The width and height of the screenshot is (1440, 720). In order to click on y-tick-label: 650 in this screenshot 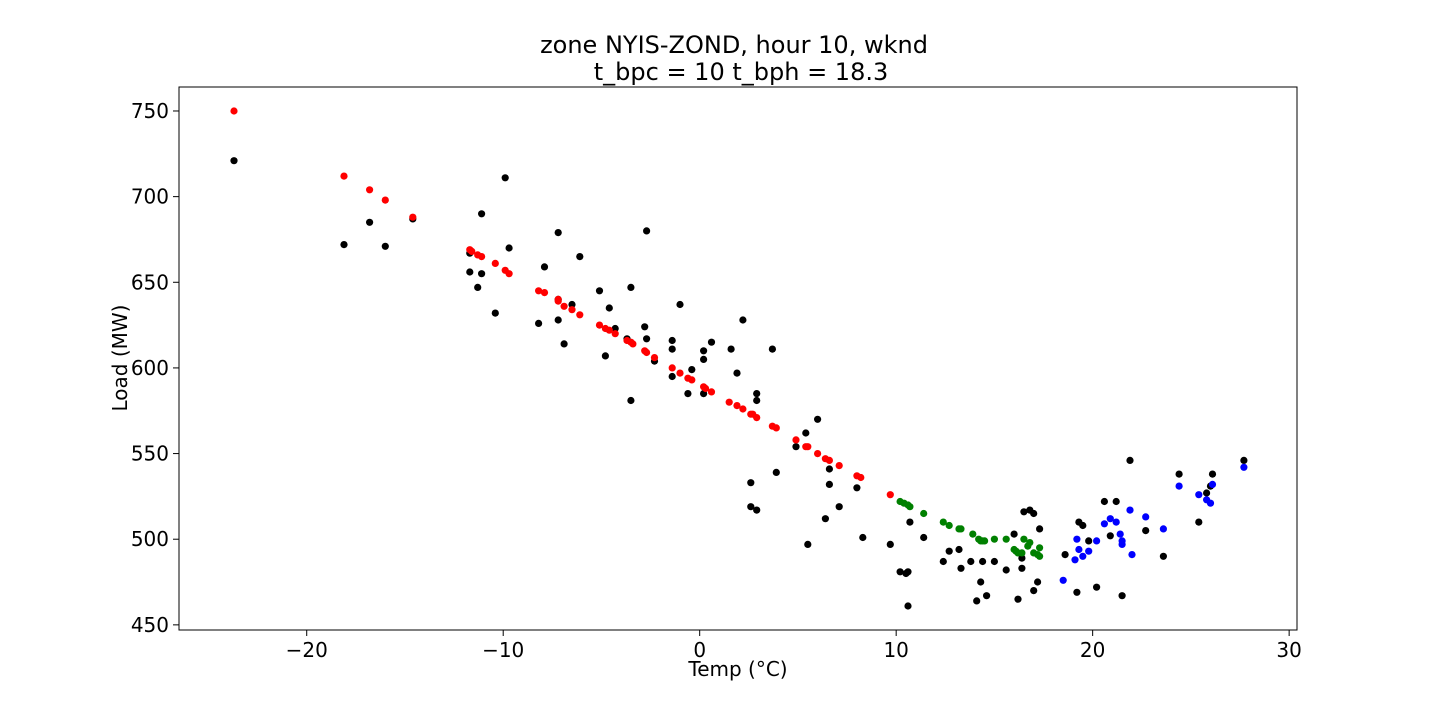, I will do `click(150, 282)`.